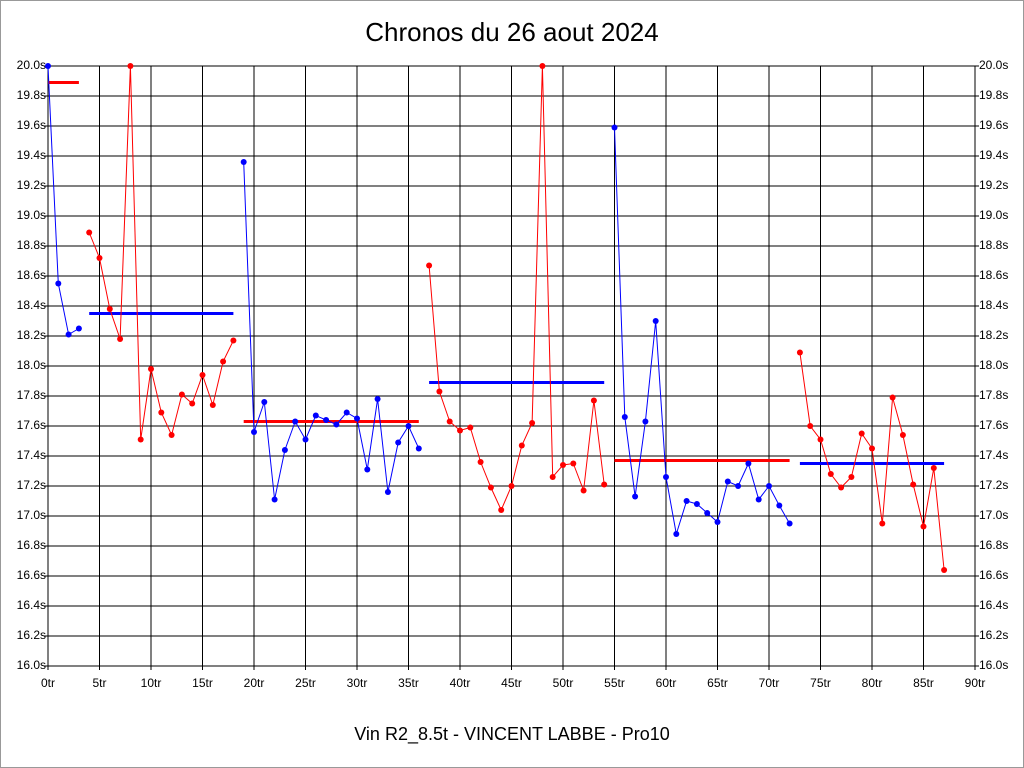 Image resolution: width=1024 pixels, height=768 pixels. What do you see at coordinates (993, 125) in the screenshot?
I see `y2-tick-label: 19.6s` at bounding box center [993, 125].